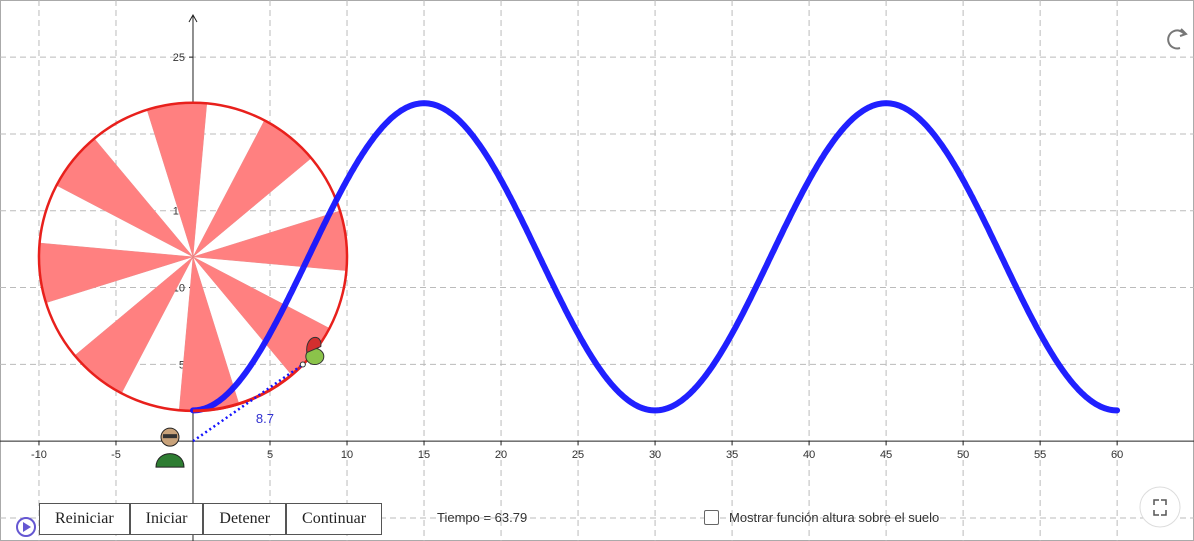  What do you see at coordinates (655, 455) in the screenshot?
I see `x-tick-label: 30` at bounding box center [655, 455].